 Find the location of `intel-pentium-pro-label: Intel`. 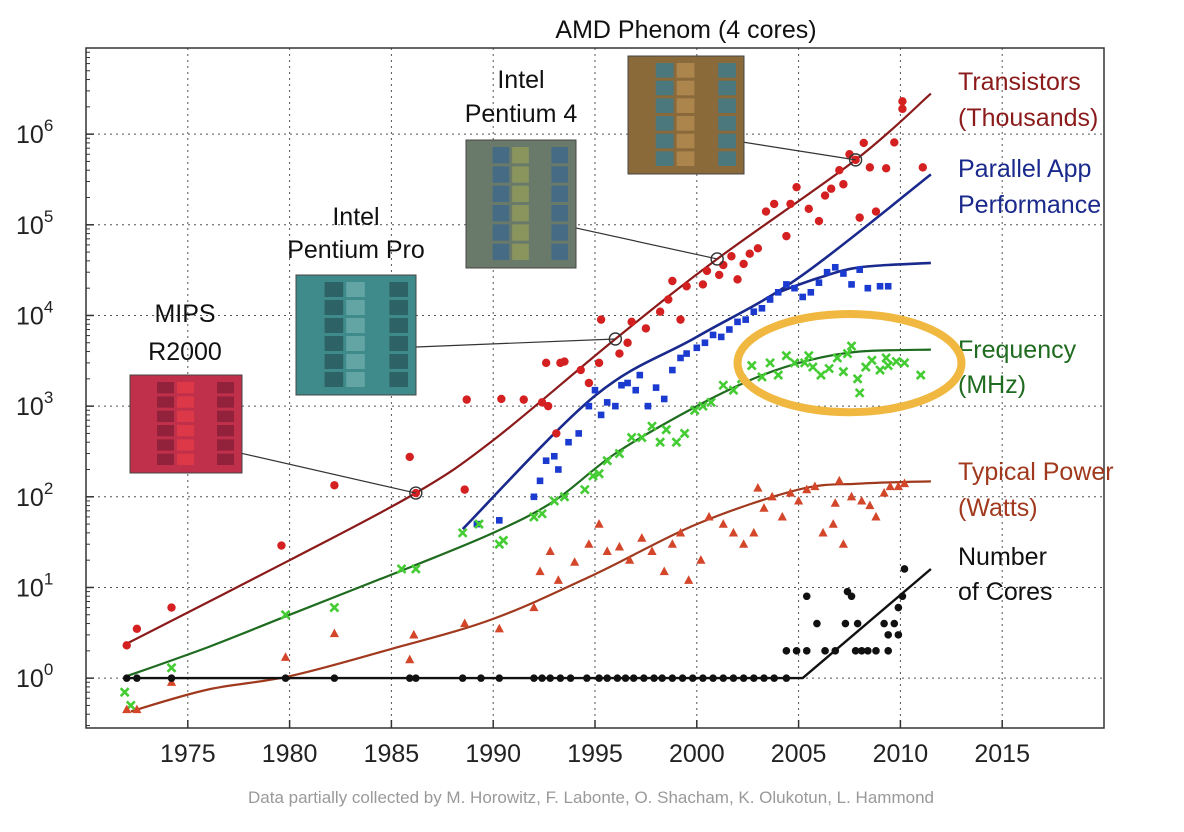

intel-pentium-pro-label: Intel is located at coordinates (355, 217).